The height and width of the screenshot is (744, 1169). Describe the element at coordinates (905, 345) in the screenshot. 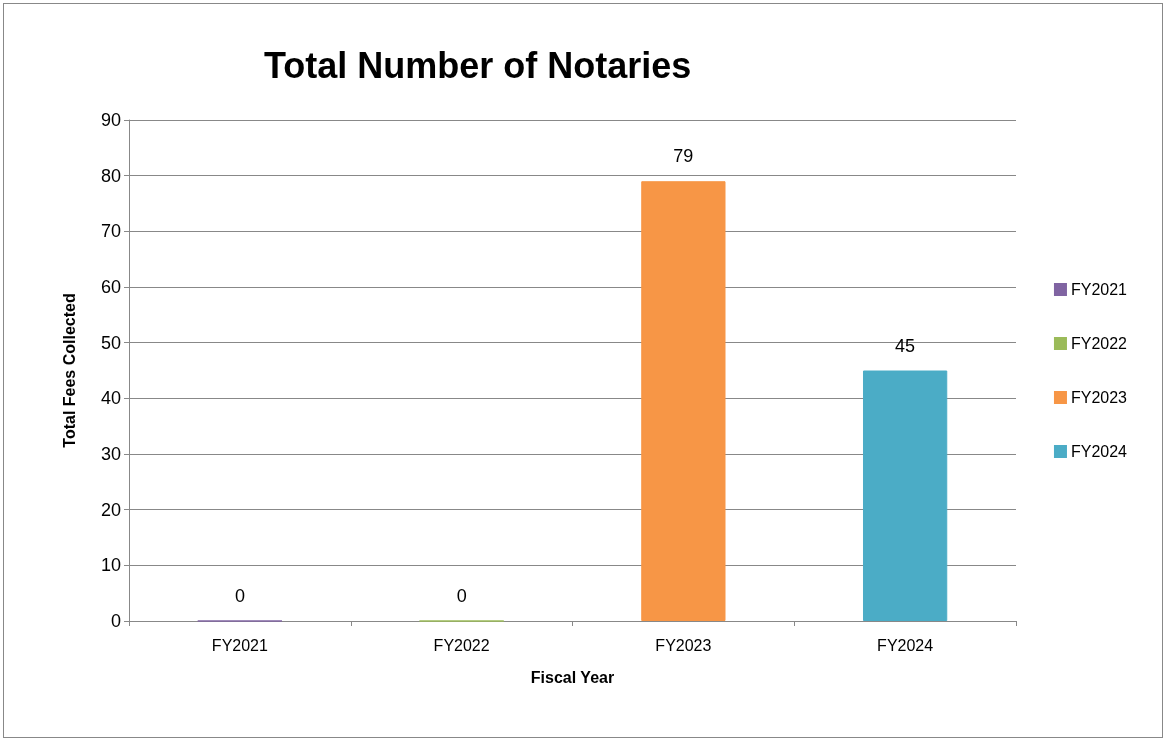

I see `data-label: 45` at that location.